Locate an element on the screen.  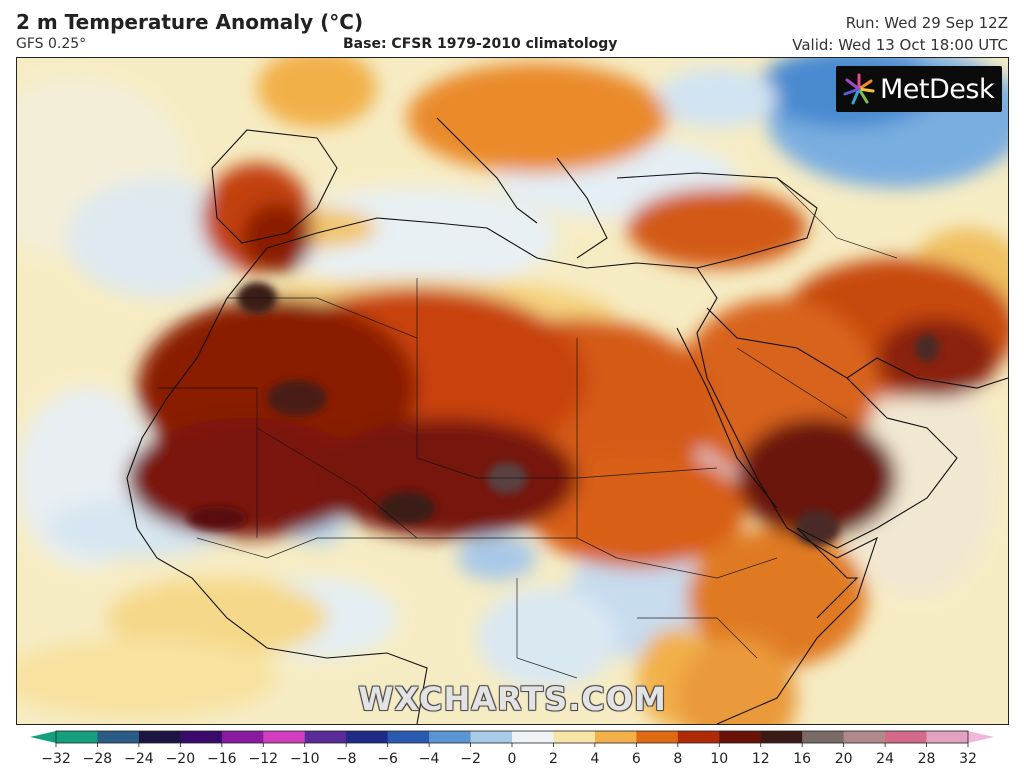
legend-tick-label: 28 is located at coordinates (927, 759).